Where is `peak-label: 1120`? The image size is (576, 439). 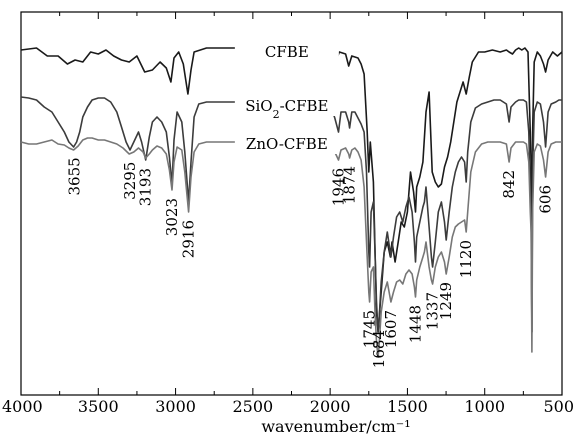 peak-label: 1120 is located at coordinates (466, 259).